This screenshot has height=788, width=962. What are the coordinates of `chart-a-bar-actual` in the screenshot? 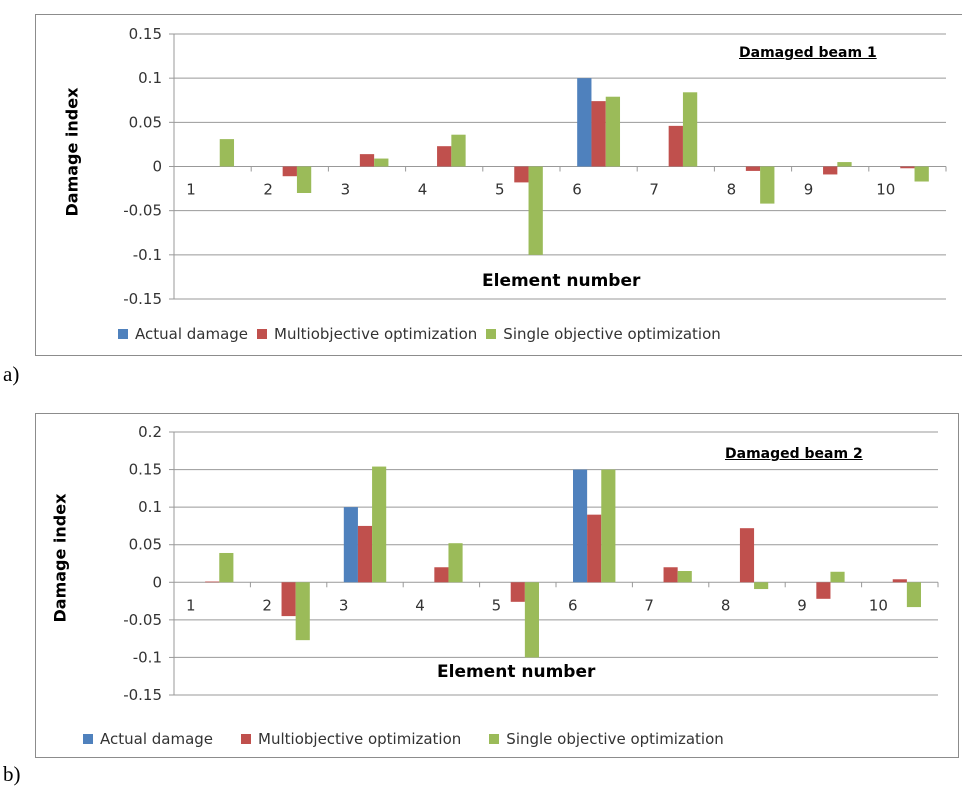 It's located at (584, 122).